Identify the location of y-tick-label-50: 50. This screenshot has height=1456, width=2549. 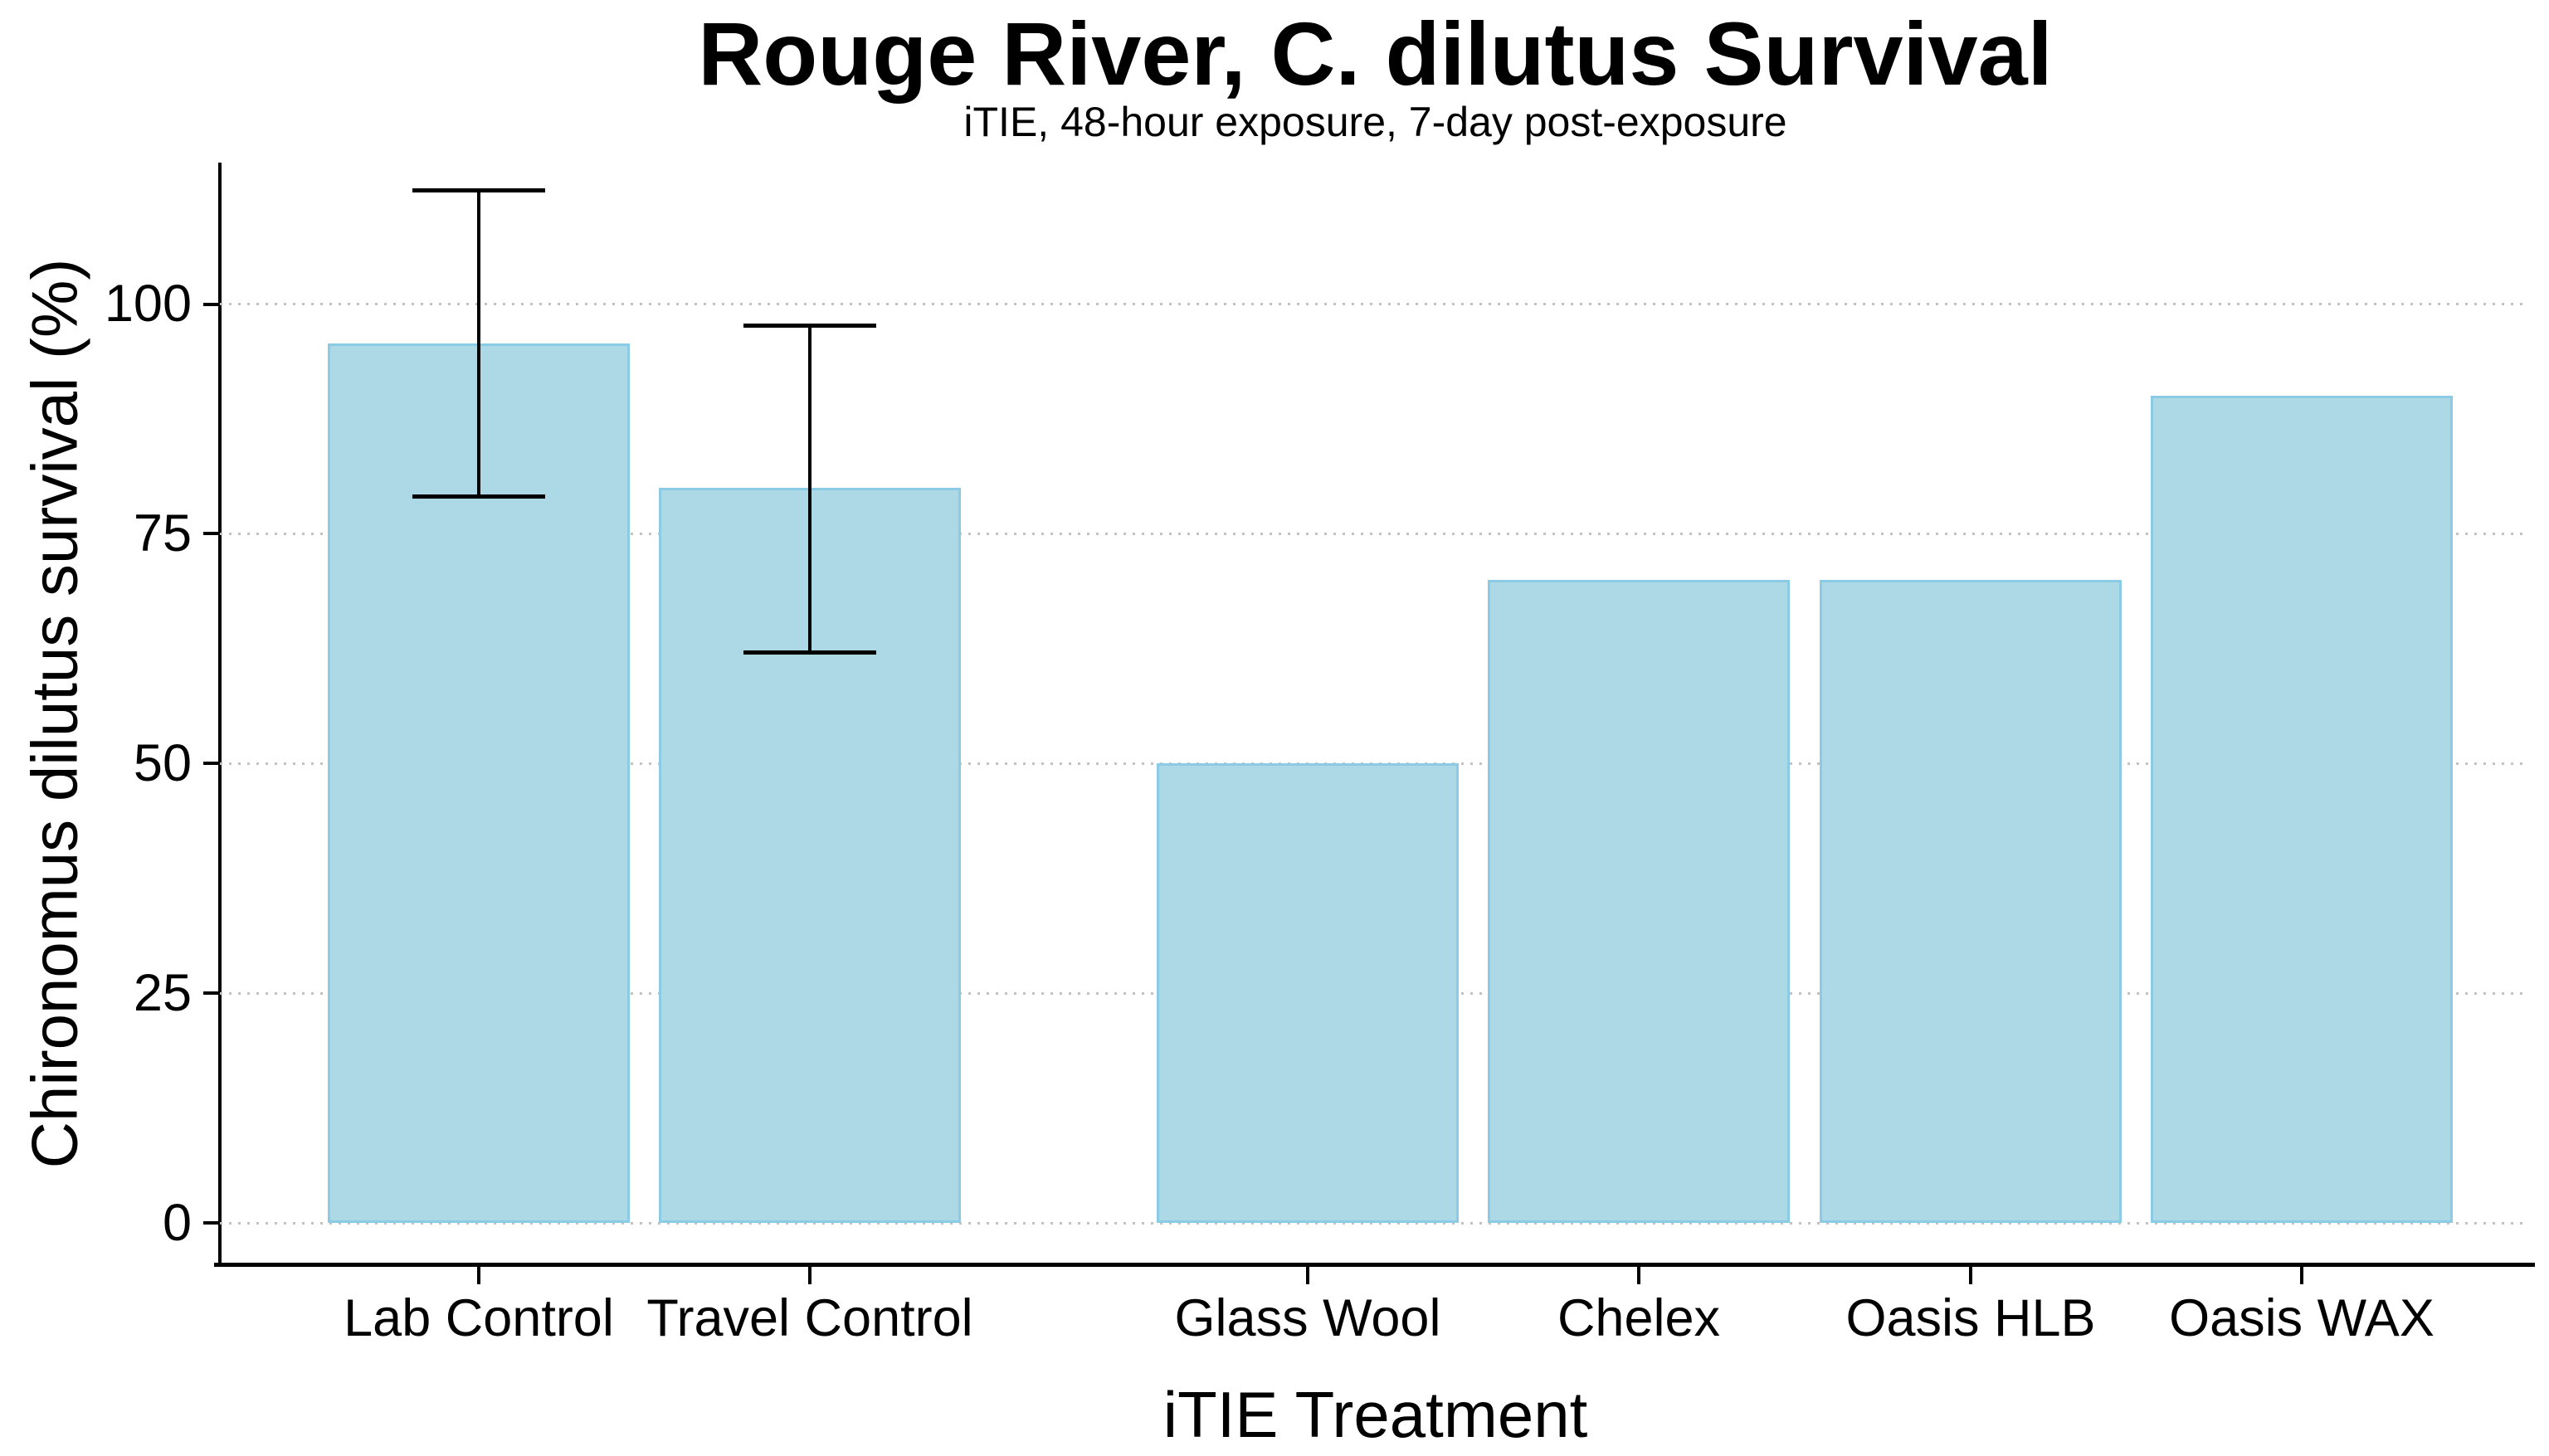
(162, 762).